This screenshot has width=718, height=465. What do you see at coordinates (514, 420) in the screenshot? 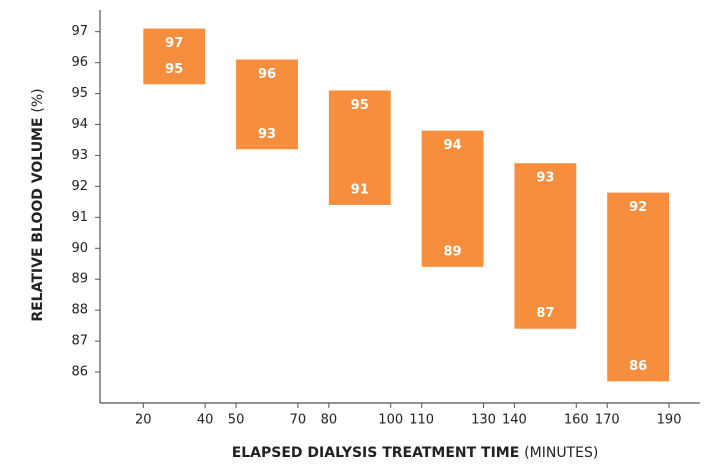
I see `x-tick-label: 140` at bounding box center [514, 420].